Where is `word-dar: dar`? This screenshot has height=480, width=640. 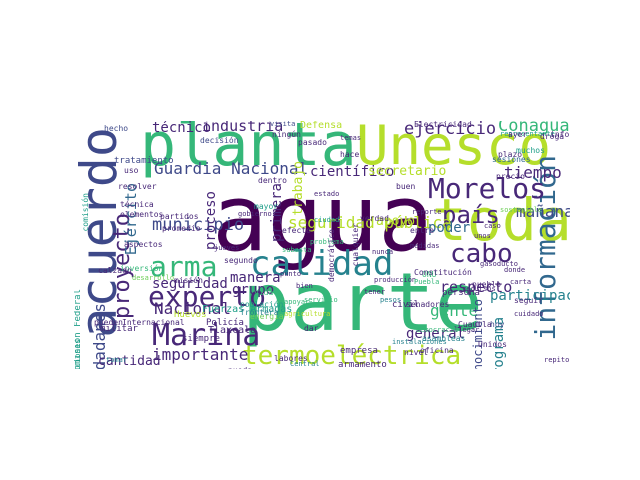 word-dar: dar is located at coordinates (311, 328).